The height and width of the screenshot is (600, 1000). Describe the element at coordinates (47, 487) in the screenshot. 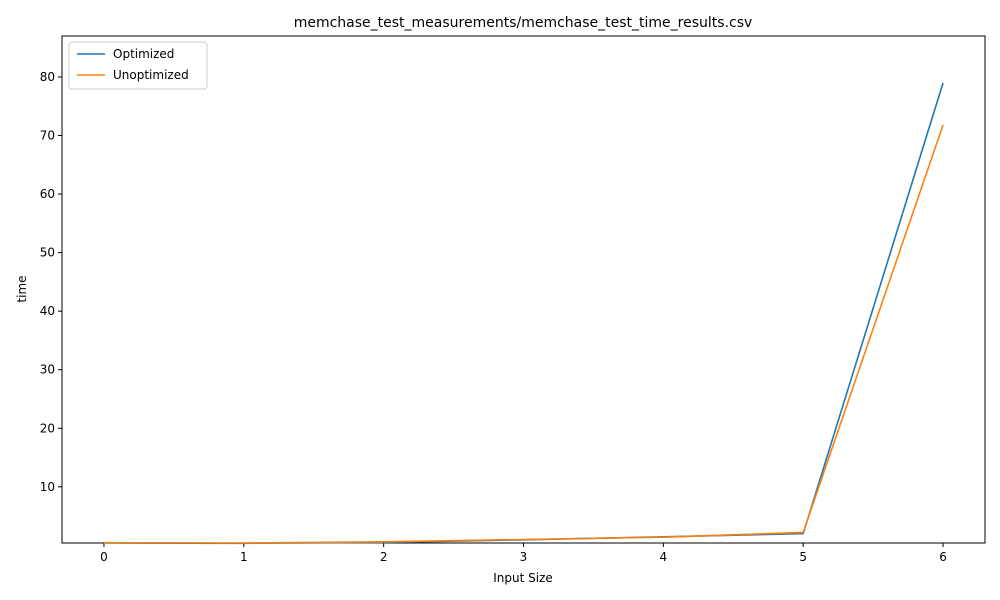

I see `y-tick-label: 10` at that location.